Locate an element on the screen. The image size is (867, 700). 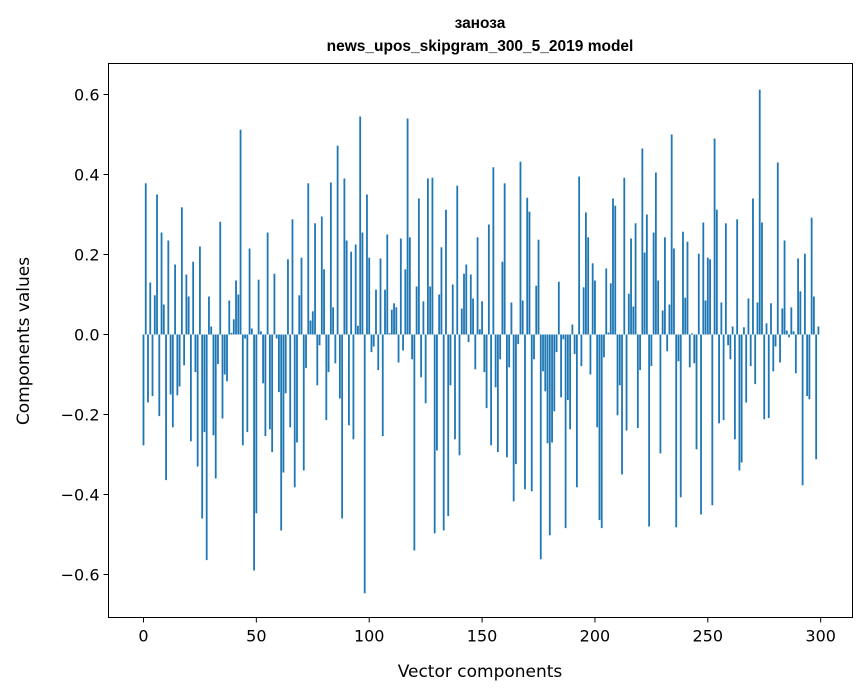
x-axis: 0 50 100 150 200 250 300 is located at coordinates (487, 631).